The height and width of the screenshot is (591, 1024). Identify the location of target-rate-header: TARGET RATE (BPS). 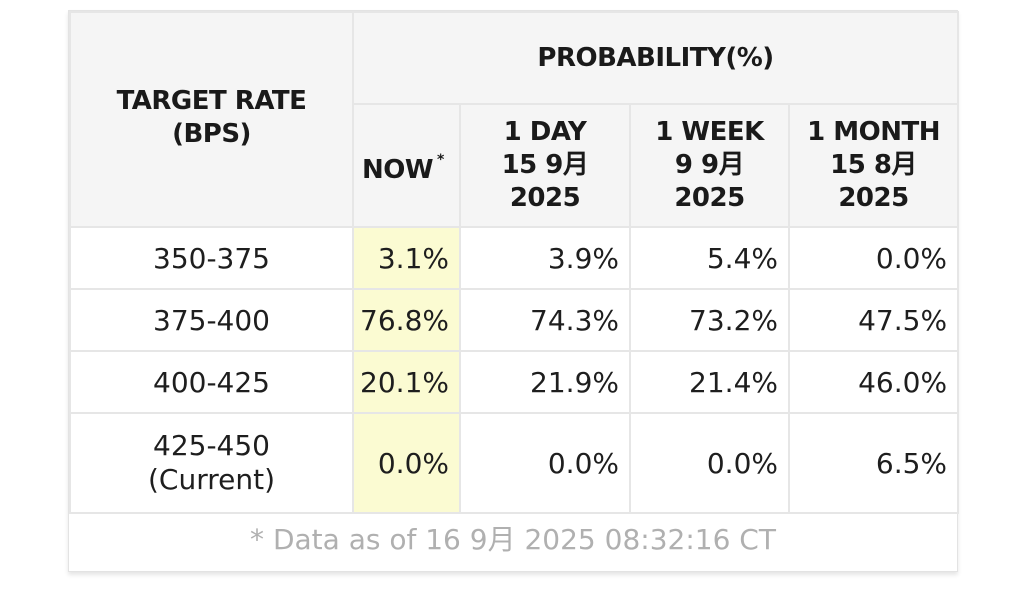
(211, 119).